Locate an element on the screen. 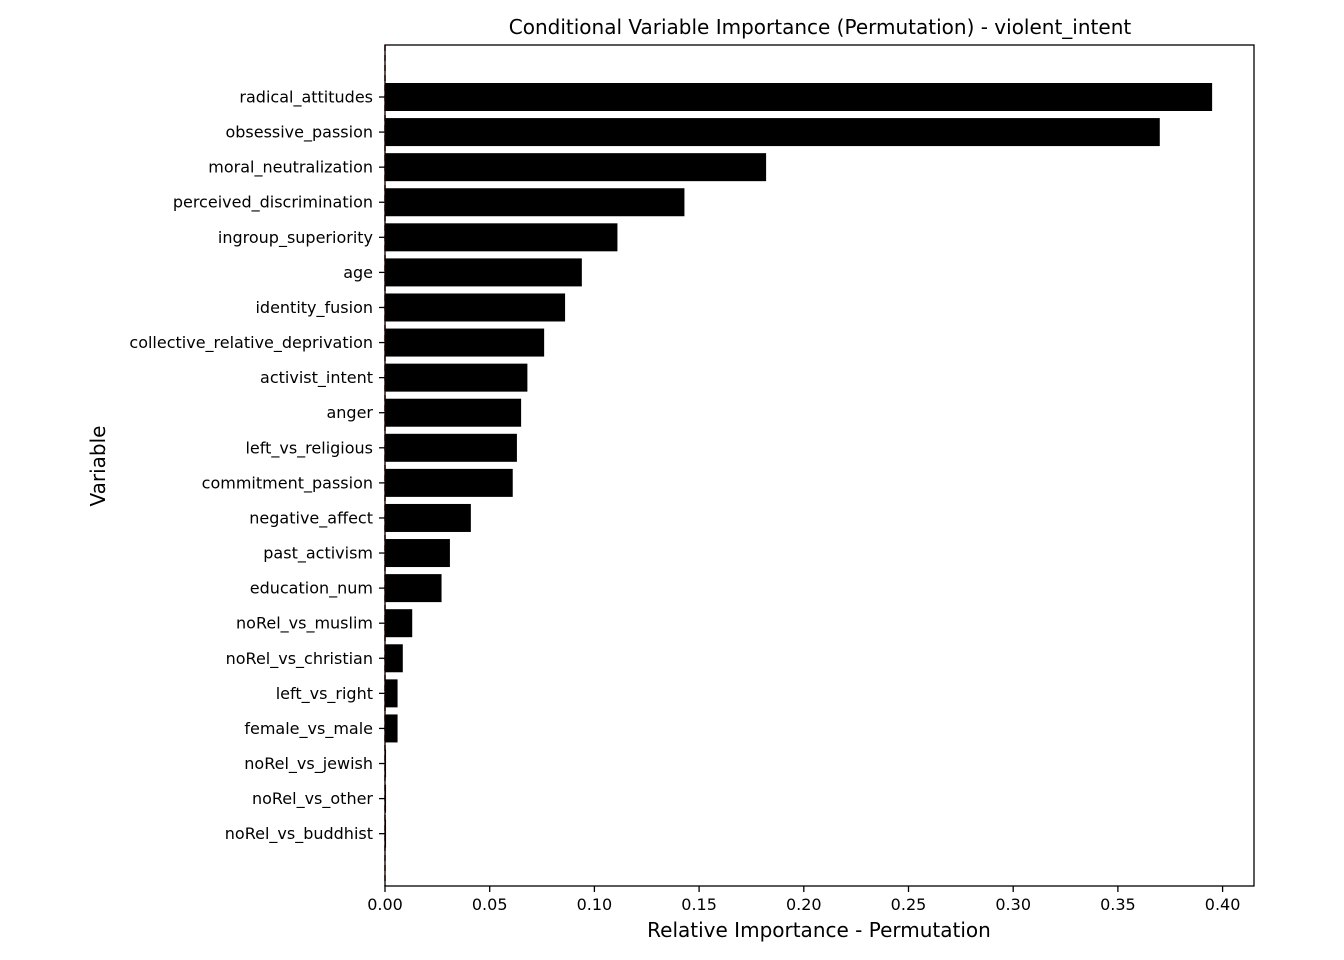 This screenshot has width=1344, height=960. y-tick-label-noRel_vs_buddhist: noRel_vs_buddhist is located at coordinates (299, 834).